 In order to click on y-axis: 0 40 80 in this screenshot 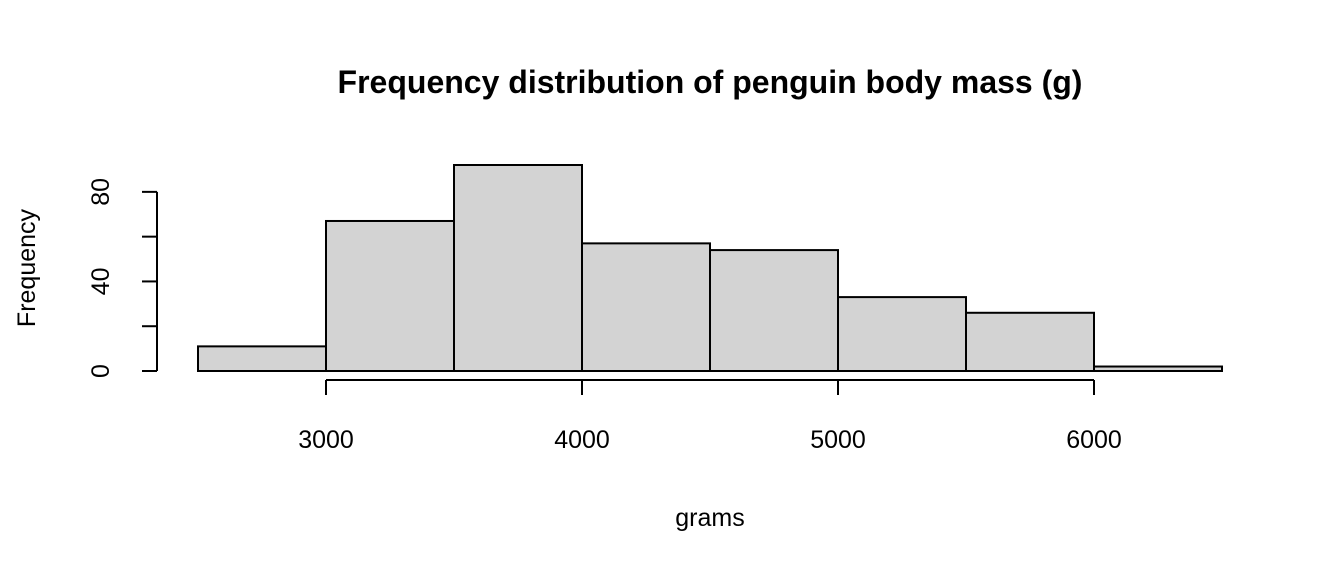, I will do `click(122, 278)`.